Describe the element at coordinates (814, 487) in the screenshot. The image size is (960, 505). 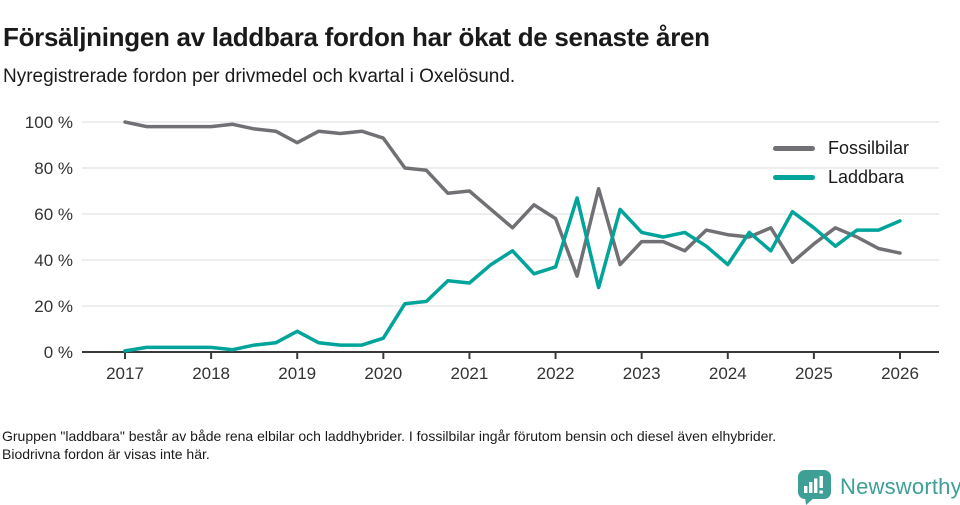
I see `newsworthy-logo-icon` at that location.